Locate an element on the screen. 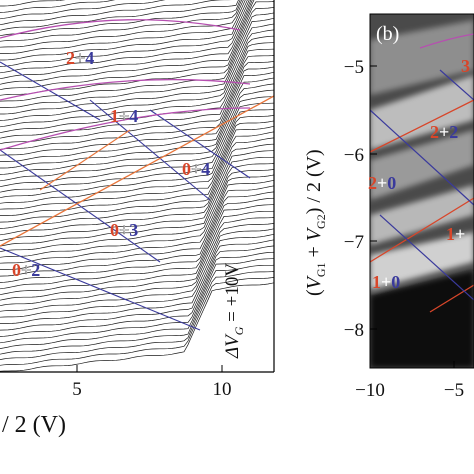 This screenshot has height=474, width=474. peak-label-1-4: 1+4 is located at coordinates (124, 116).